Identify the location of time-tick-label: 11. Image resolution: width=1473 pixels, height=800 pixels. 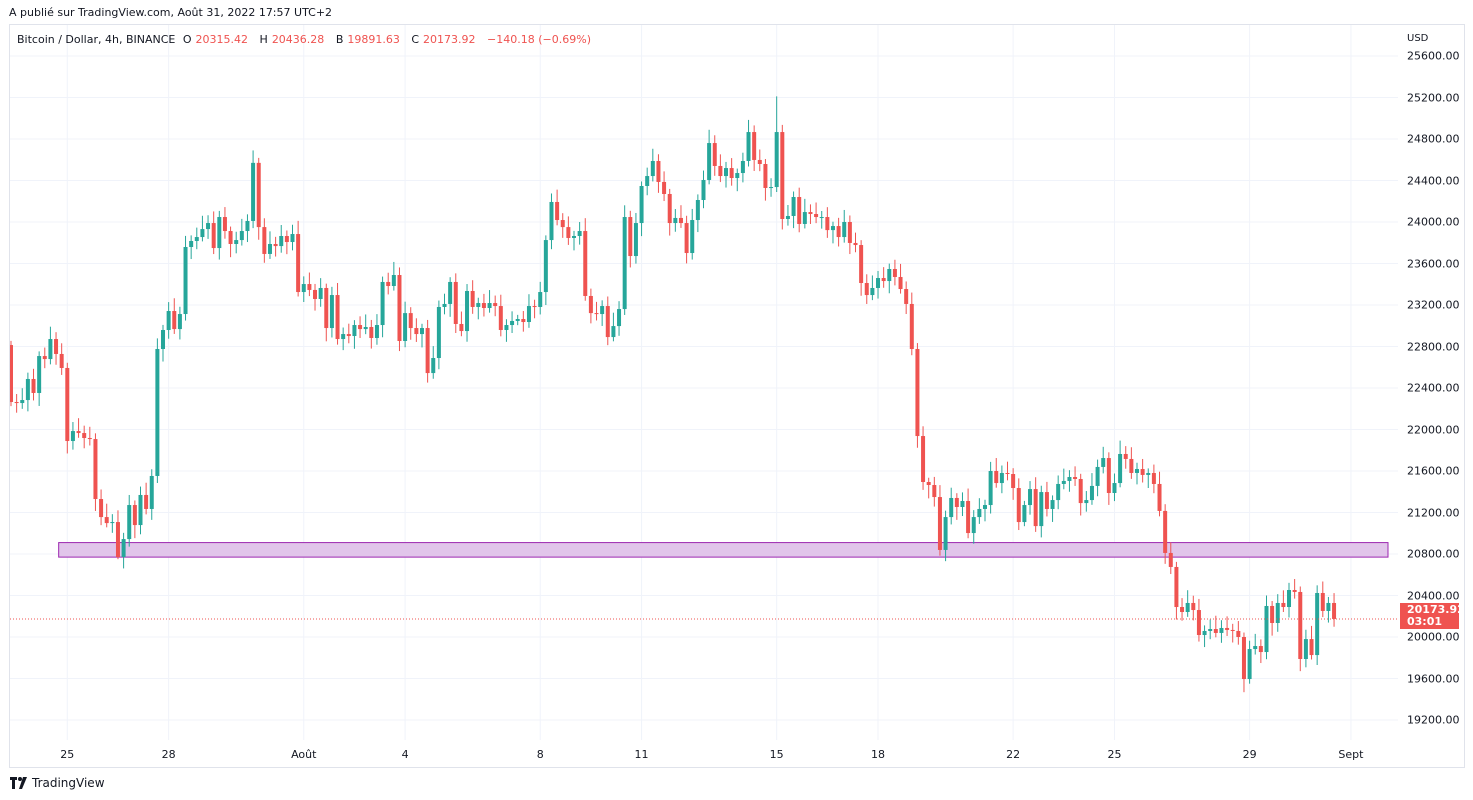
(641, 754).